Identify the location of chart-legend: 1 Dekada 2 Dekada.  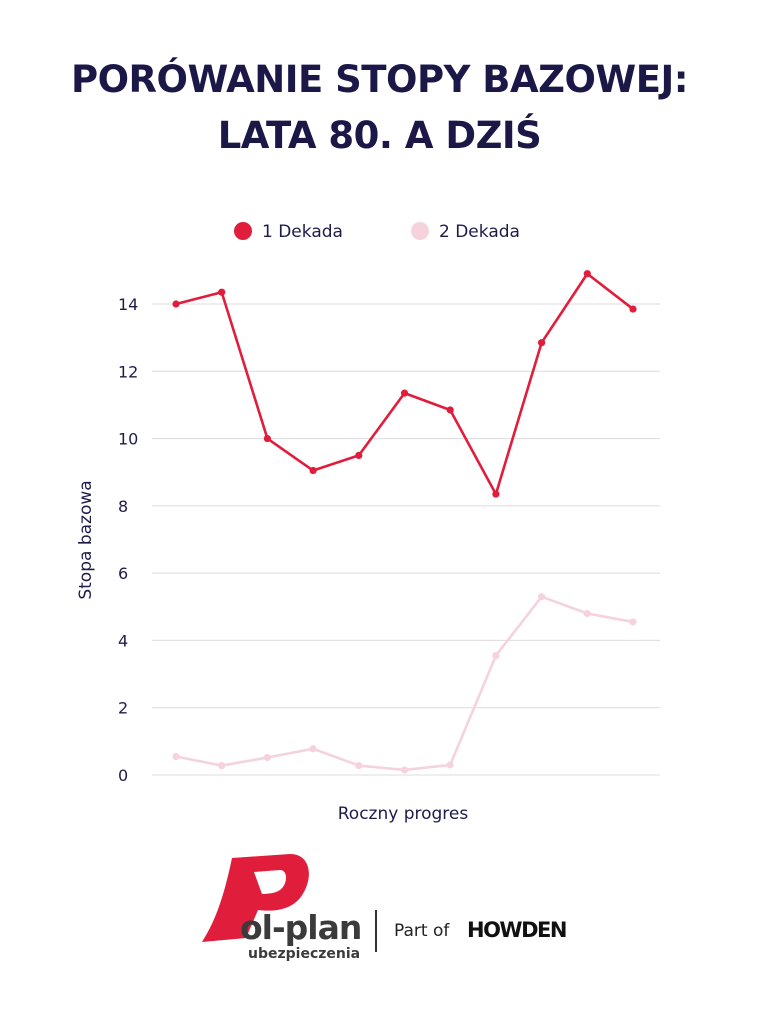
(377, 232).